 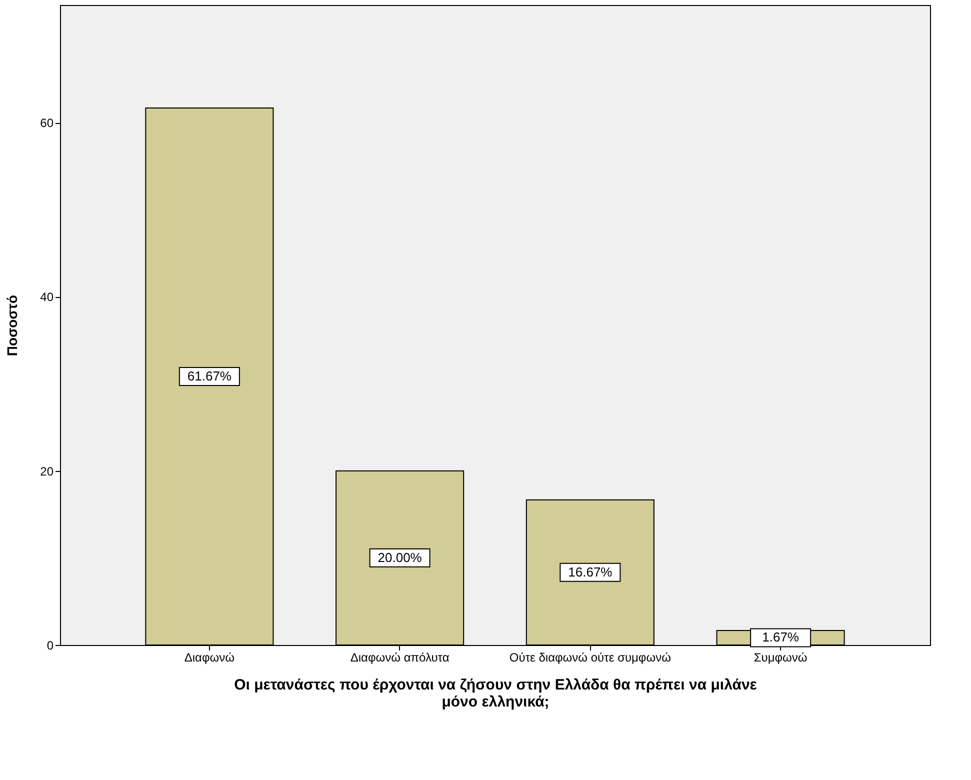 I want to click on y-tick-label: 20, so click(x=47, y=471).